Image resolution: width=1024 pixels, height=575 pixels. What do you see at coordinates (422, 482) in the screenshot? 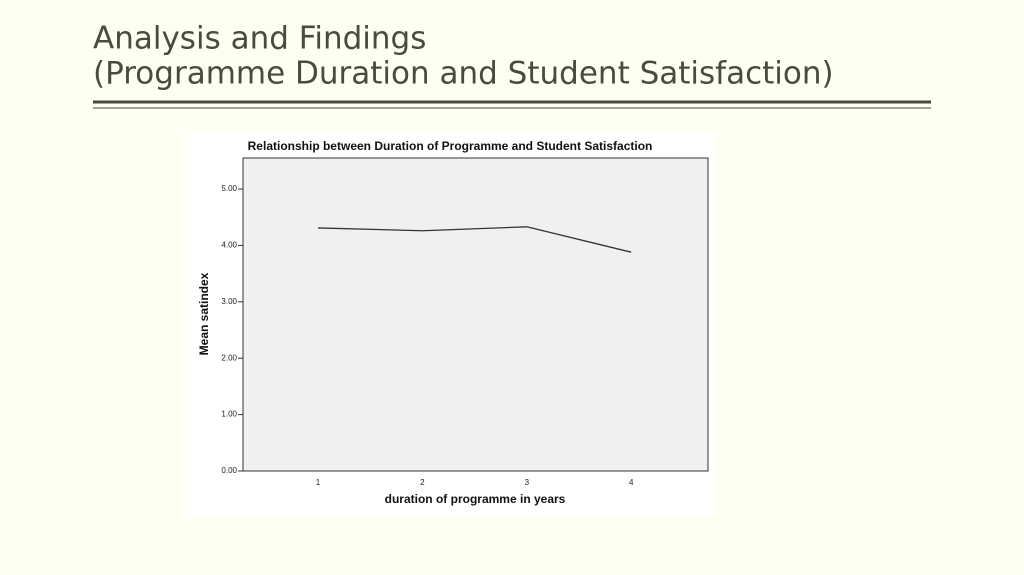
I see `x-tick-label: 2` at bounding box center [422, 482].